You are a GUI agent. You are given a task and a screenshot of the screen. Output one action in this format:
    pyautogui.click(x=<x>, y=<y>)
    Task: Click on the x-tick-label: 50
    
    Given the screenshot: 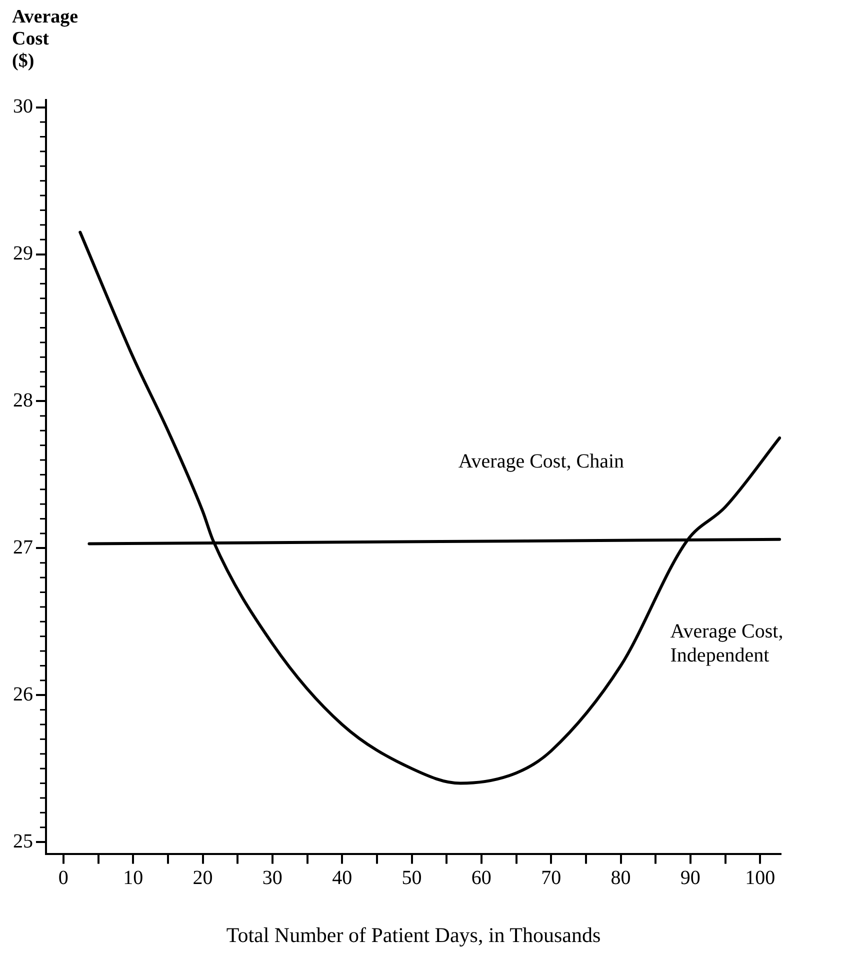 What is the action you would take?
    pyautogui.click(x=412, y=878)
    